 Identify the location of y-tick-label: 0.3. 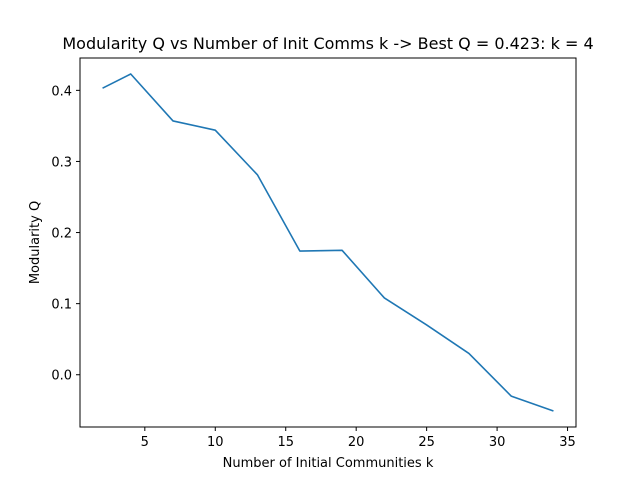
(61, 162).